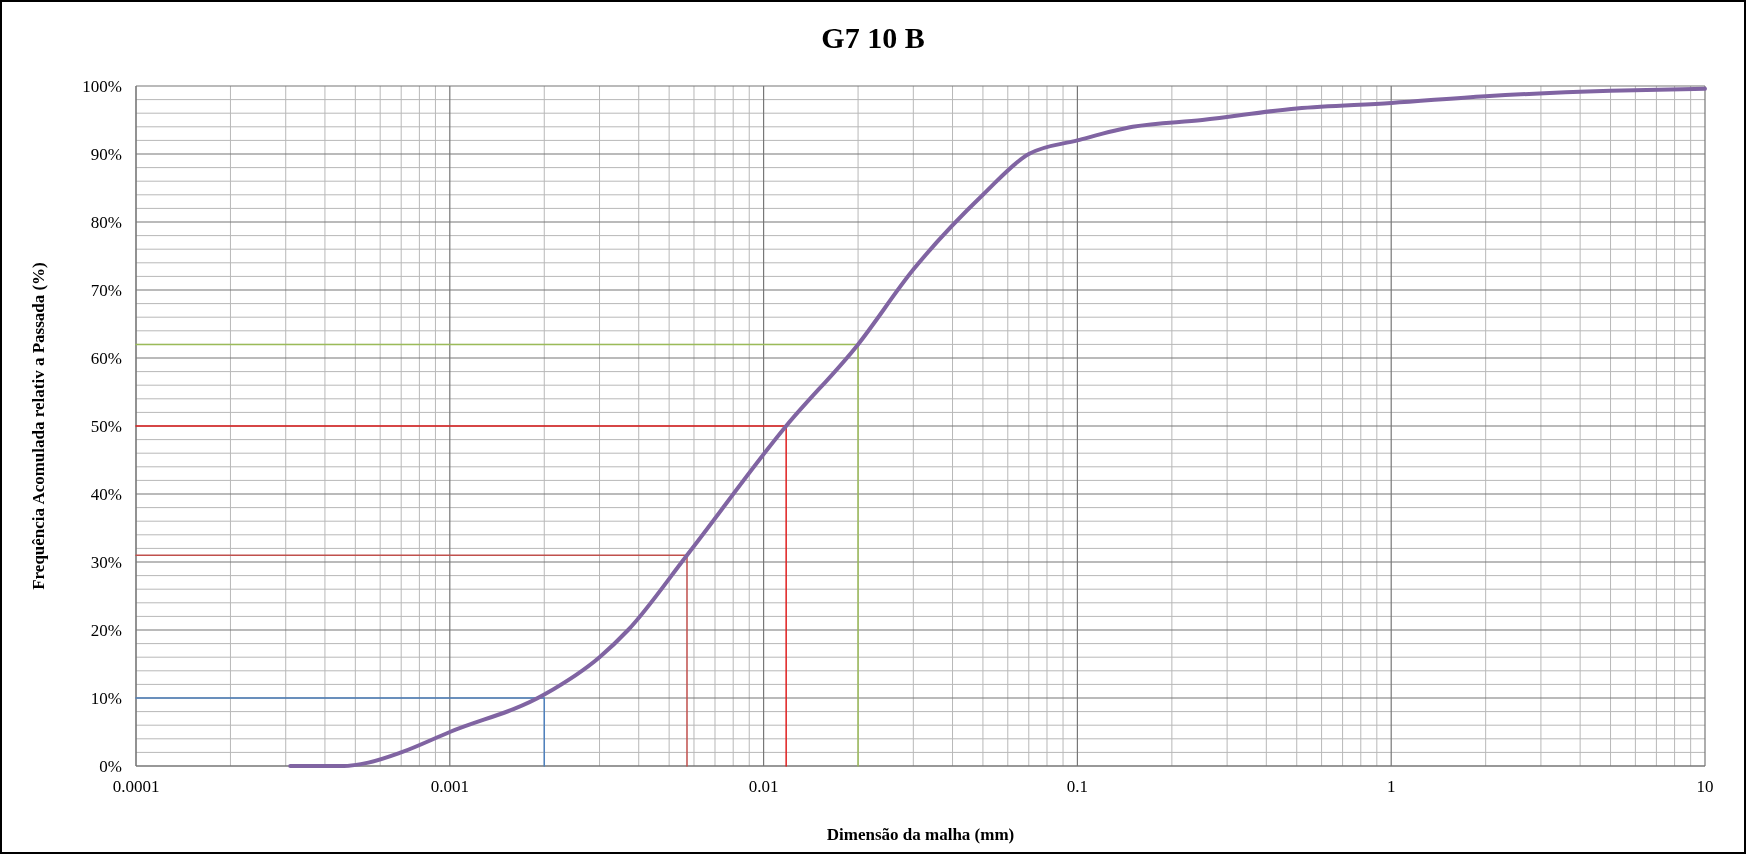  Describe the element at coordinates (1077, 786) in the screenshot. I see `x-tick-label: 0.1` at that location.